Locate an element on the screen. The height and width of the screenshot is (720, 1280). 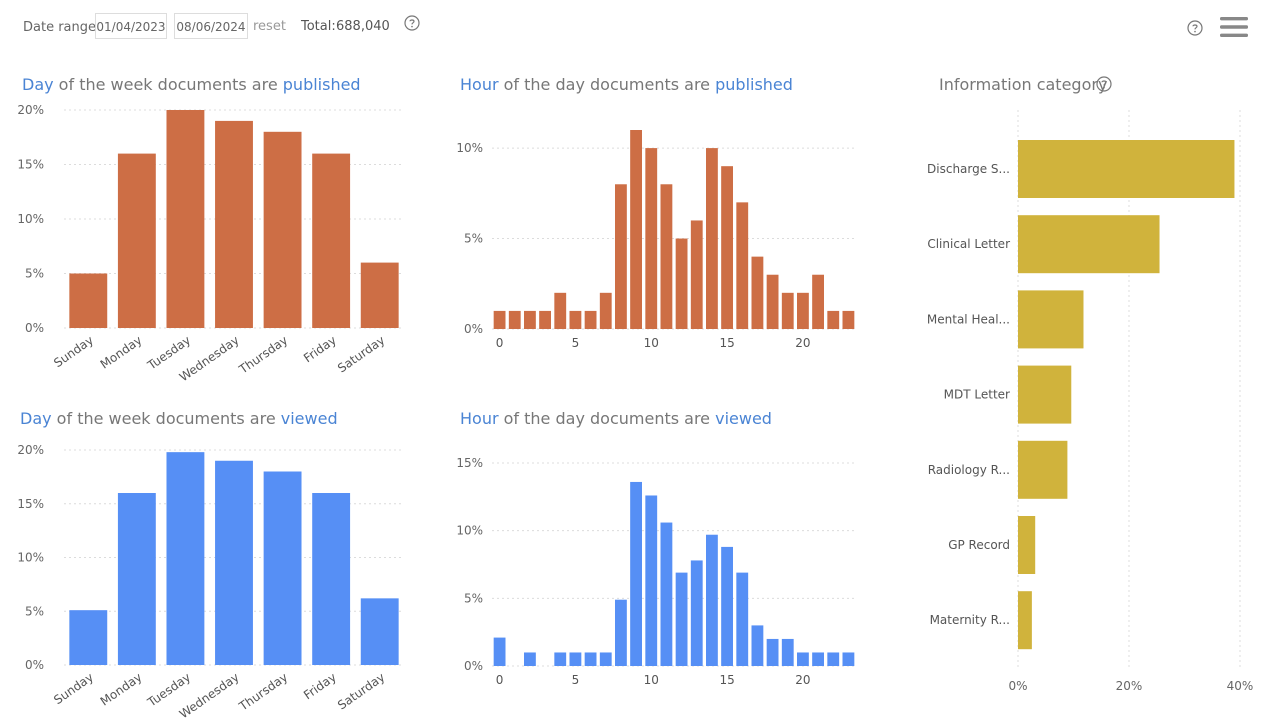
hod-published-chart: 0% 5% 10% 0 5 10 15 20 is located at coordinates (656, 240).